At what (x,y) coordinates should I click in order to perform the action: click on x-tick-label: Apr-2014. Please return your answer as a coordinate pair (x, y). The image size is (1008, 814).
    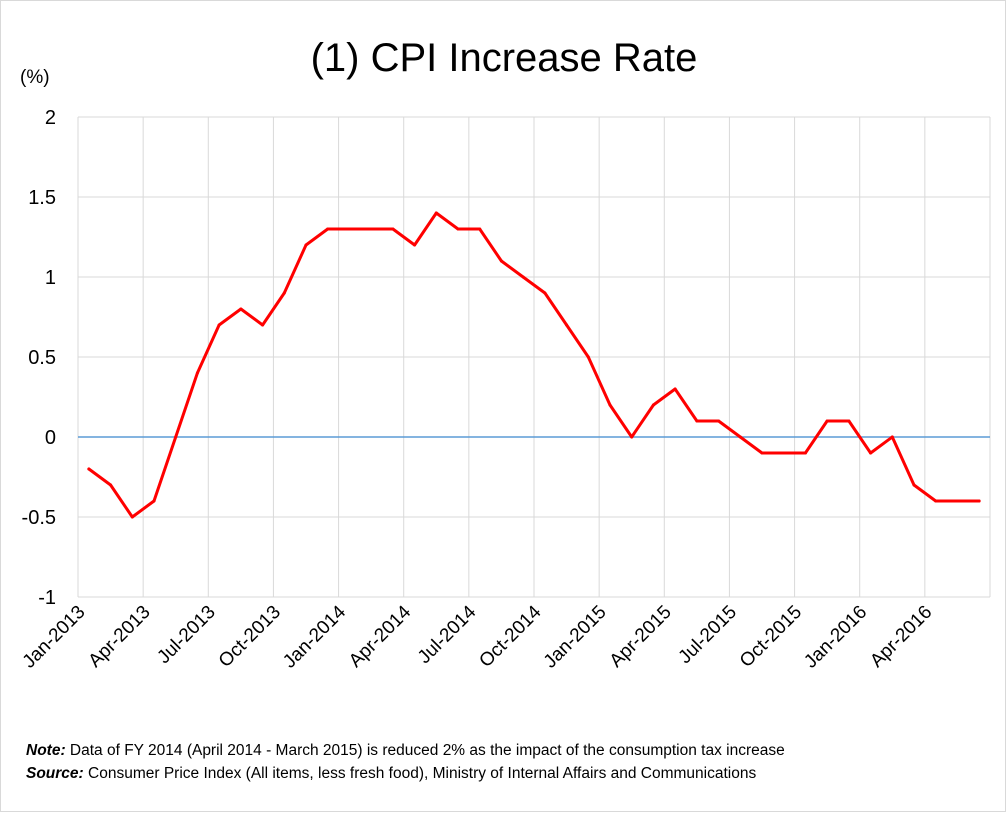
    Looking at the image, I should click on (380, 636).